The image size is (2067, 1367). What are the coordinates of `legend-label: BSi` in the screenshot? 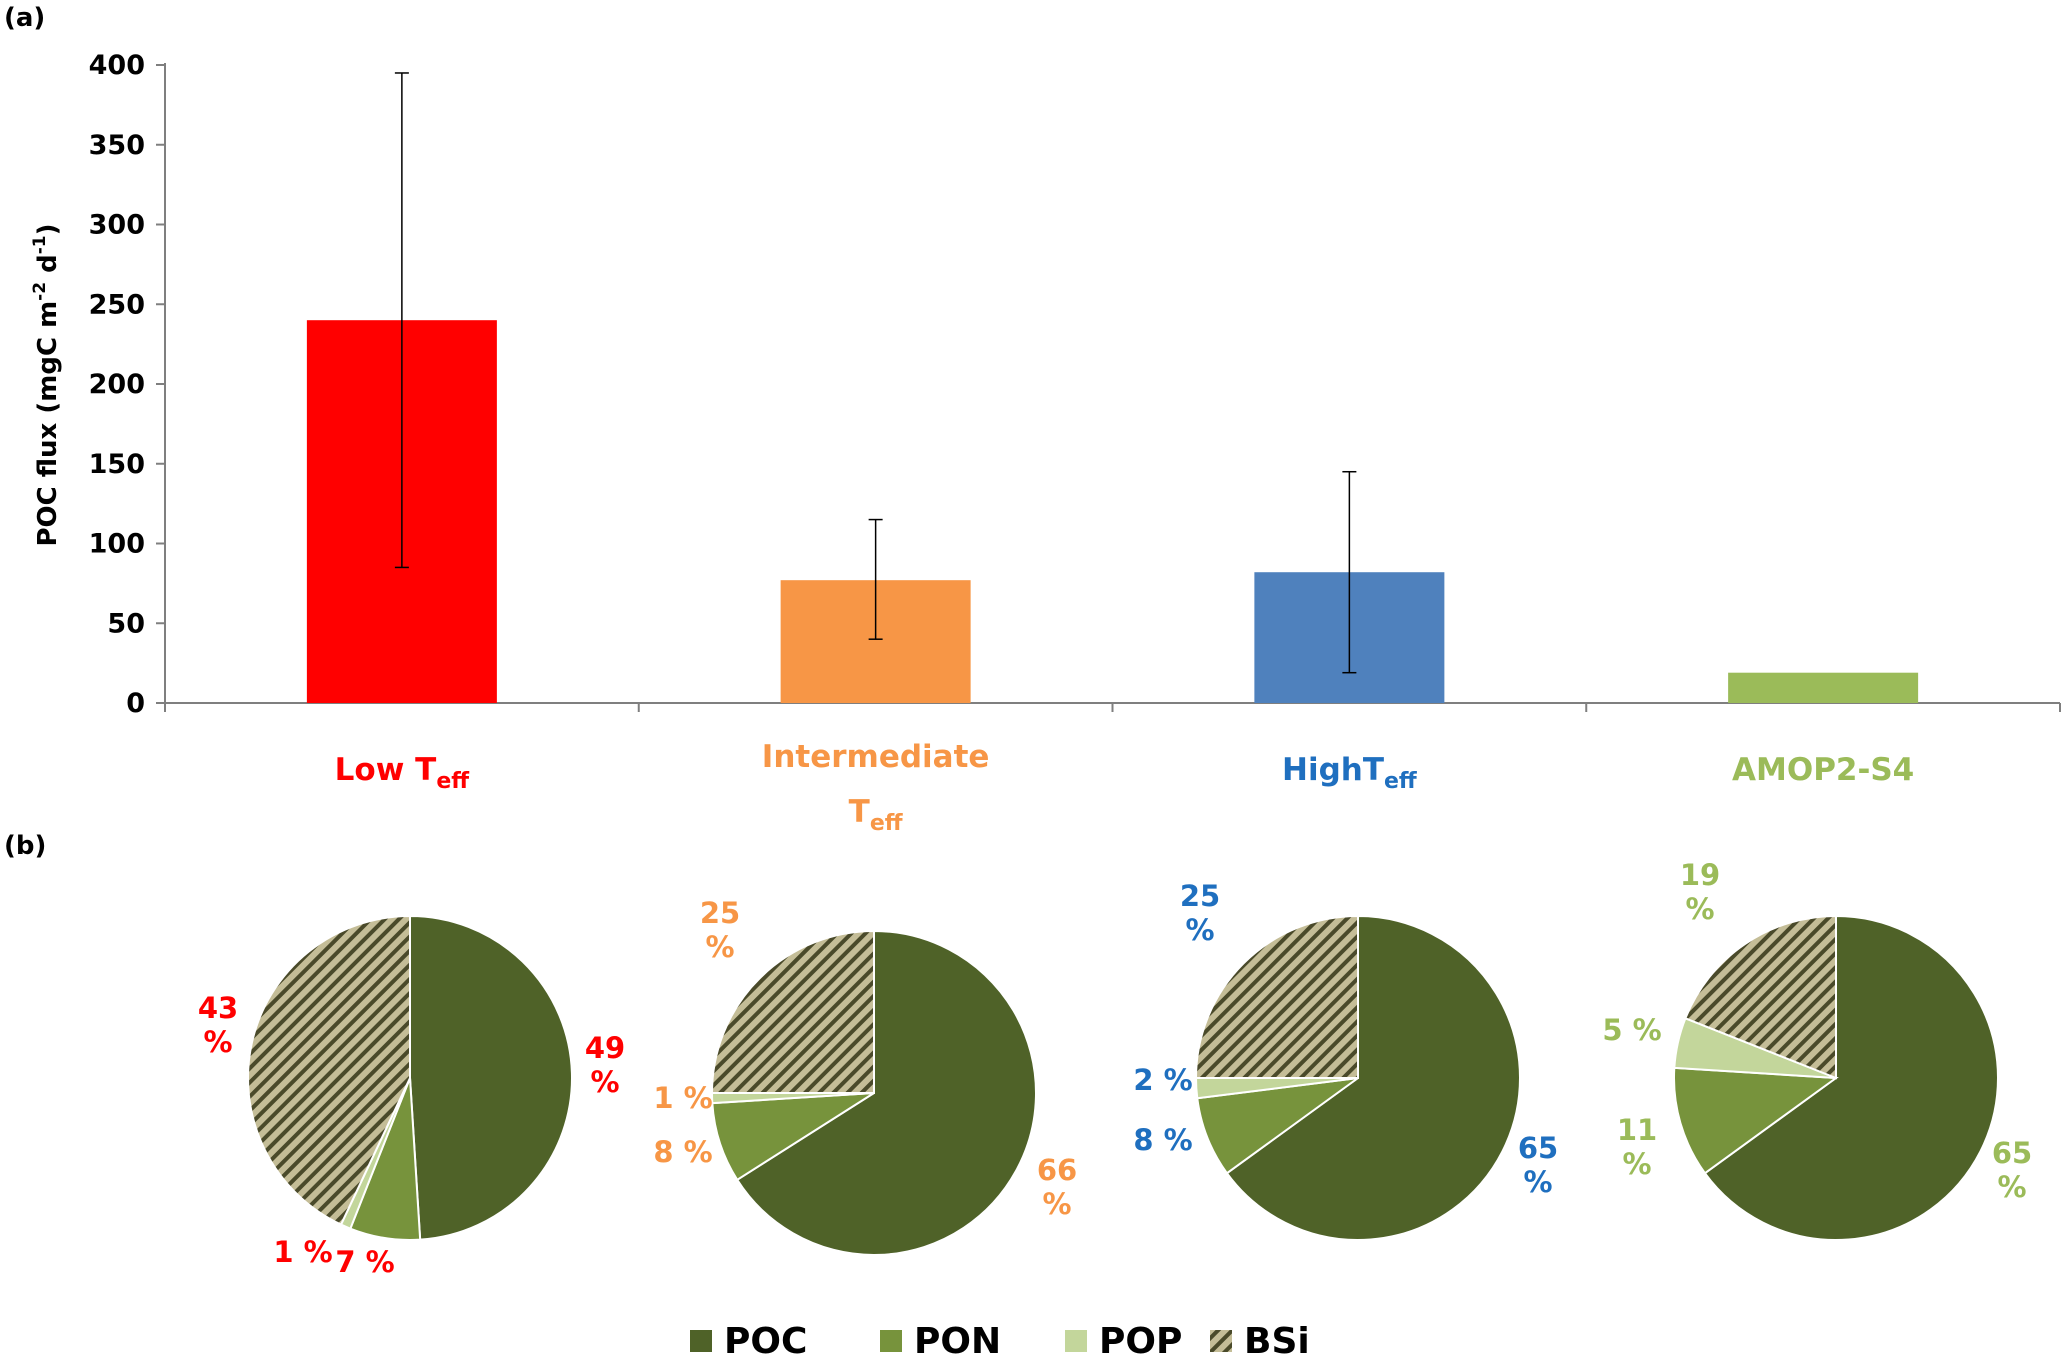 It's located at (1277, 1341).